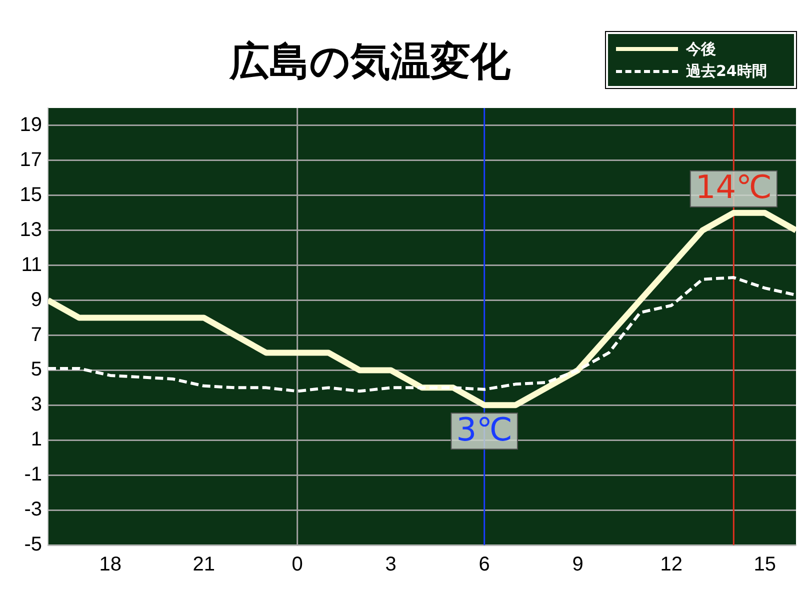 This screenshot has width=800, height=600. I want to click on x-tick-label: 9, so click(578, 565).